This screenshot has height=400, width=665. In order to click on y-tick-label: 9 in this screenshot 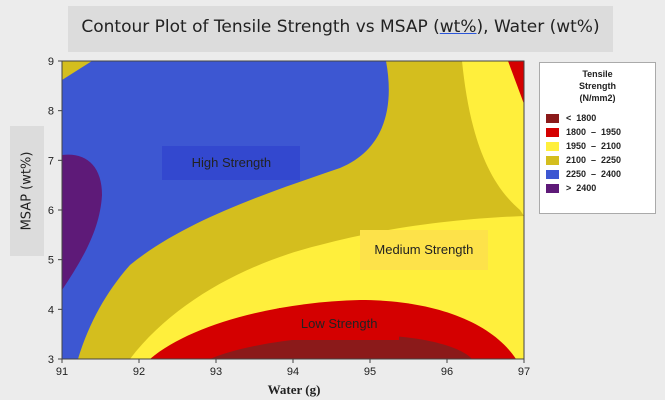, I will do `click(51, 62)`.